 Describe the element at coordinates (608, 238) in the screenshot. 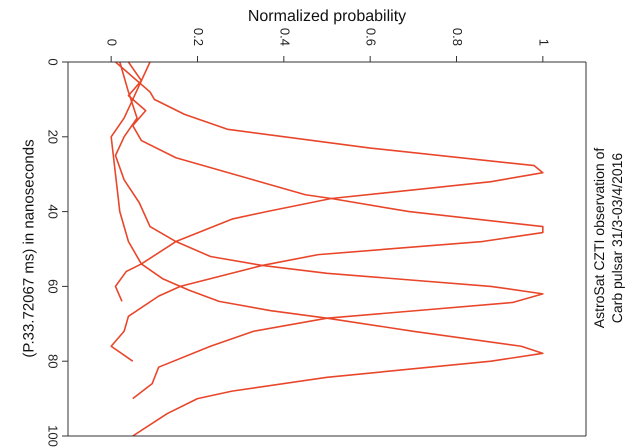

I see `text: AstroSat CZTI observation of Carb pulsar 31/3-03/4/2016` at that location.